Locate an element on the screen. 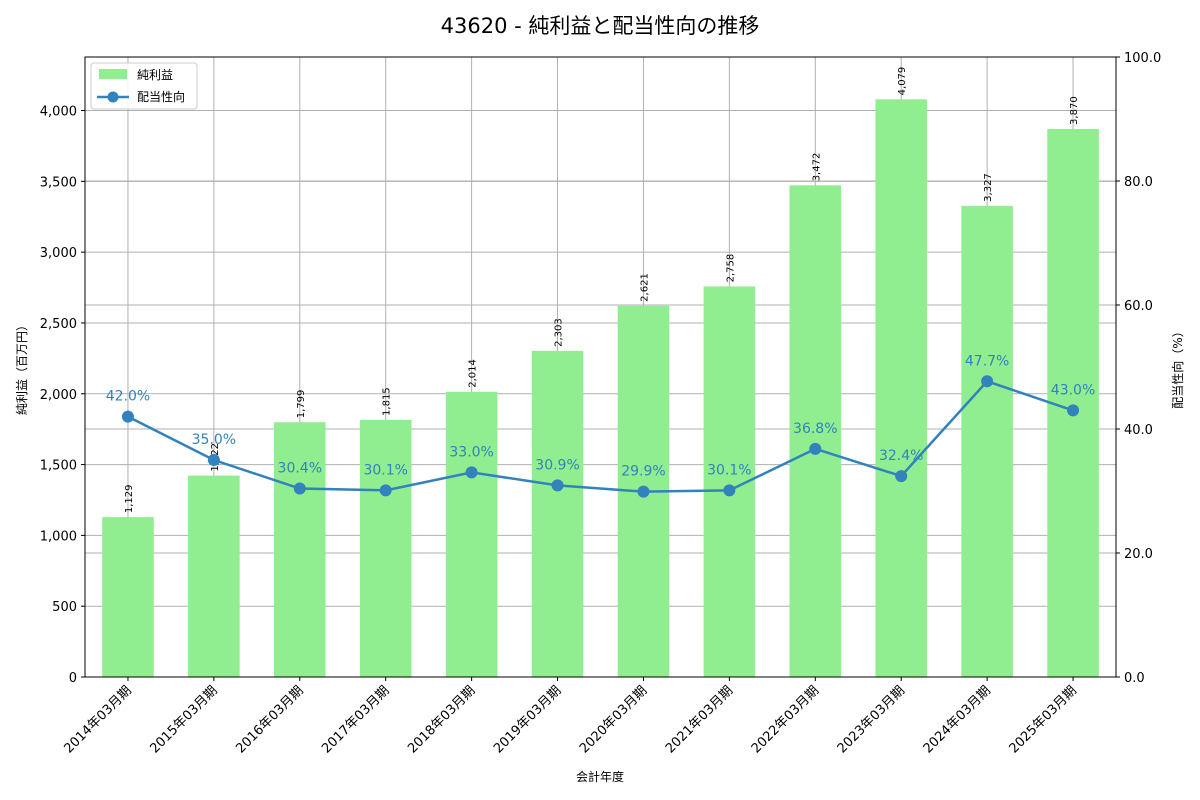 Image resolution: width=1200 pixels, height=800 pixels. y-right-tick-label: 80.0 is located at coordinates (1138, 182).